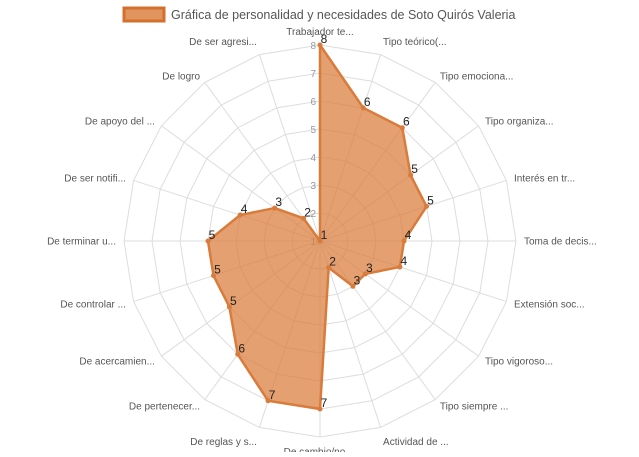 The height and width of the screenshot is (457, 639). Describe the element at coordinates (324, 235) in the screenshot. I see `data-value-label: 1` at that location.